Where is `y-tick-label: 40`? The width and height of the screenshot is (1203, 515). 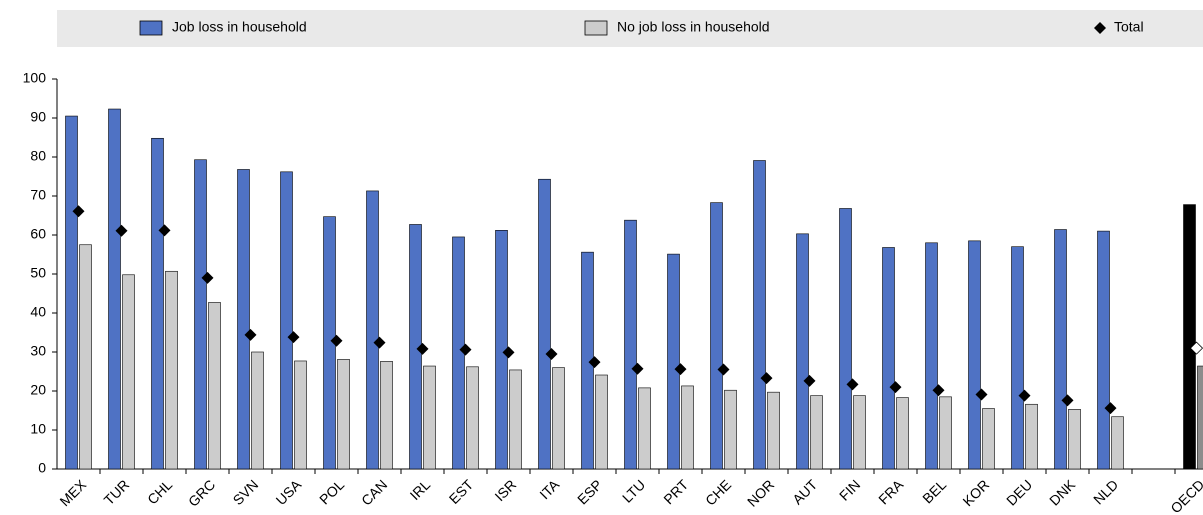 y-tick-label: 40 is located at coordinates (38, 312).